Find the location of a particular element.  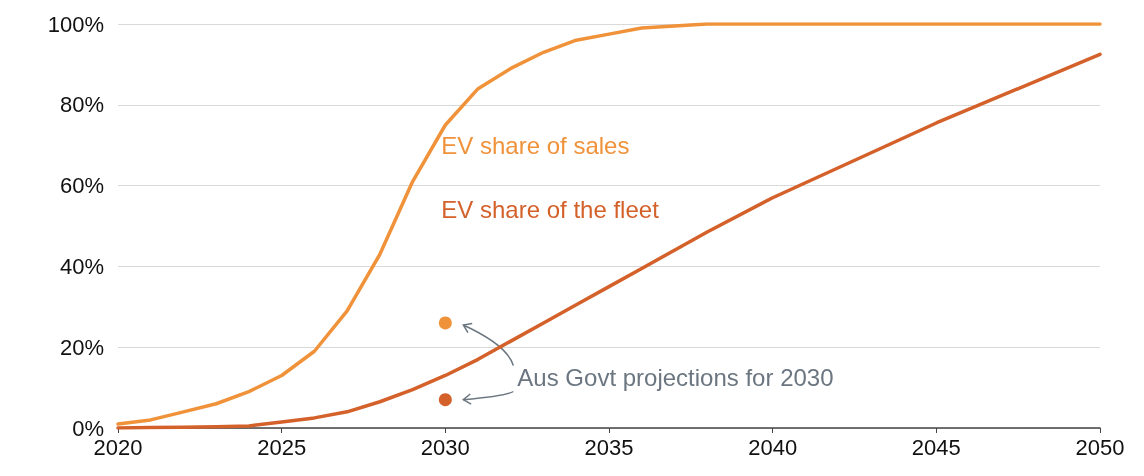

y-tick-label: 100% is located at coordinates (75, 24).